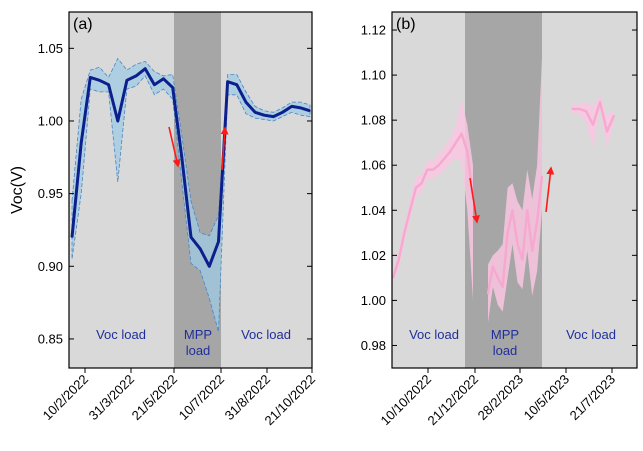 The height and width of the screenshot is (451, 643). I want to click on panel-b-y-tick-label: 1.08, so click(373, 120).